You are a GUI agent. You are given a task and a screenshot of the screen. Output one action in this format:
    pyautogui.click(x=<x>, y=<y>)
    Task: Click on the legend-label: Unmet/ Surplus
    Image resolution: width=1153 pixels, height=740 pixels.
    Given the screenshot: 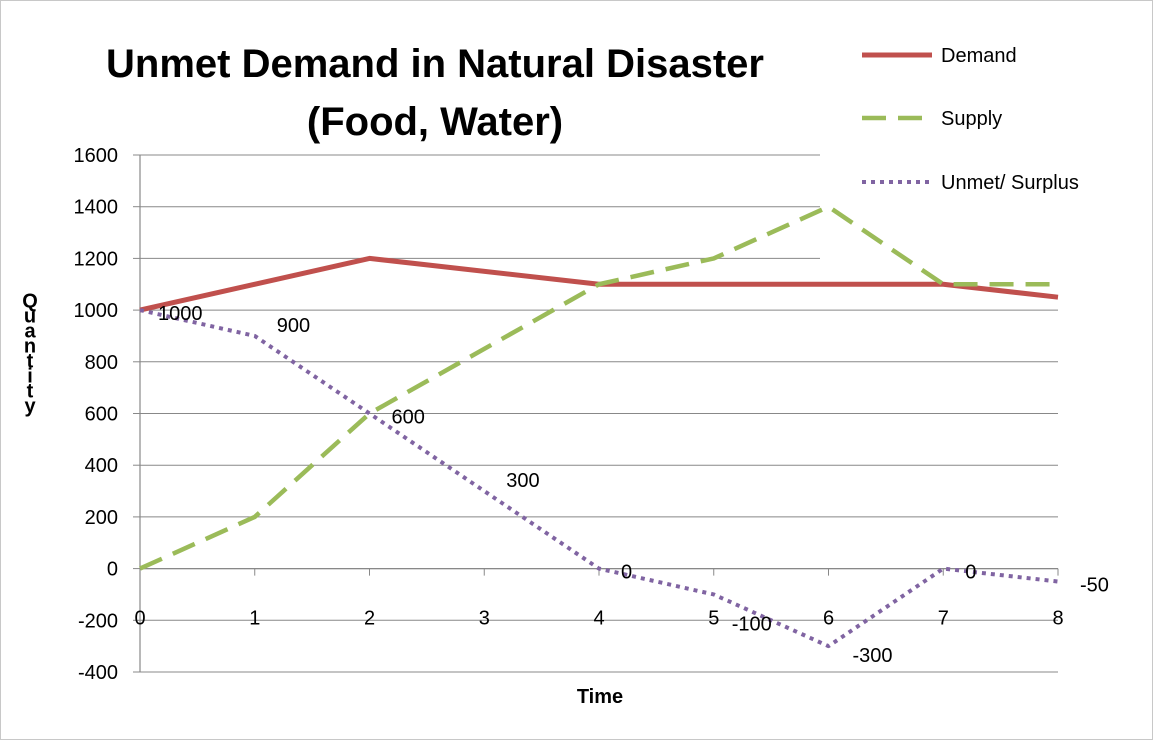 What is the action you would take?
    pyautogui.click(x=1010, y=183)
    